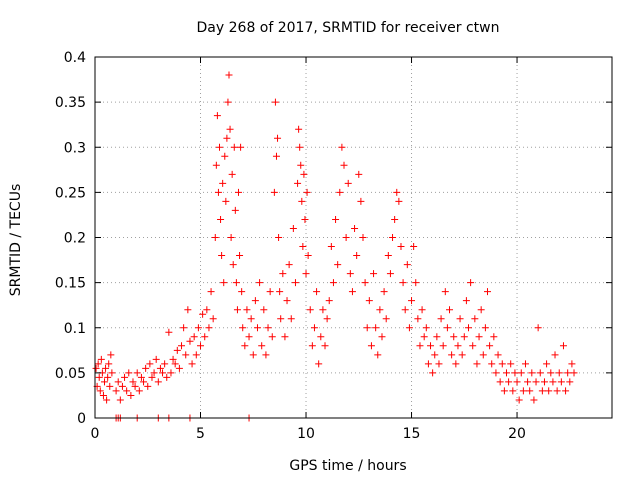 This screenshot has height=480, width=640. I want to click on x-axis-label: GPS time / hours, so click(347, 466).